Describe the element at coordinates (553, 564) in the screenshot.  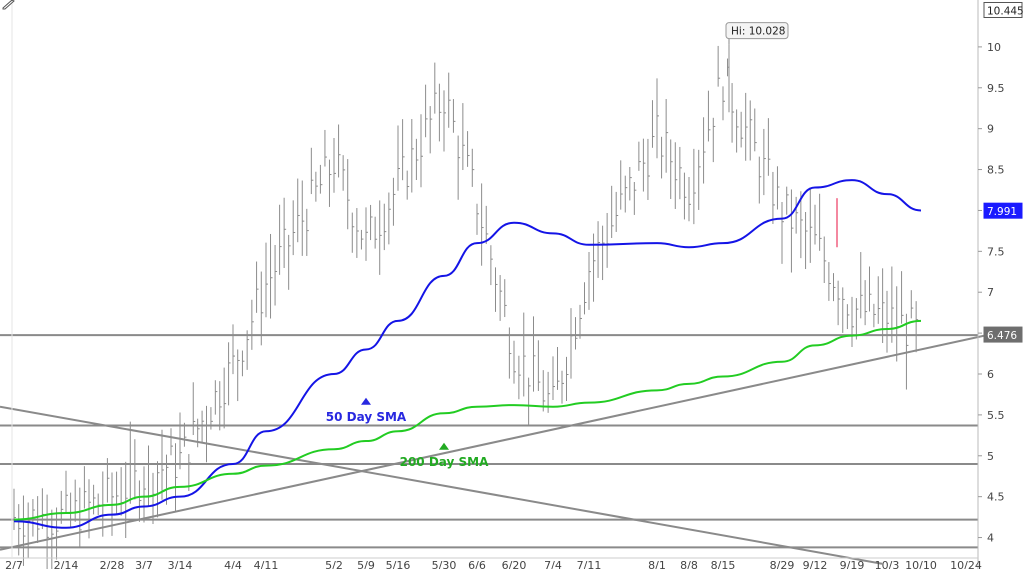
I see `x-tick-label: 7/4` at that location.